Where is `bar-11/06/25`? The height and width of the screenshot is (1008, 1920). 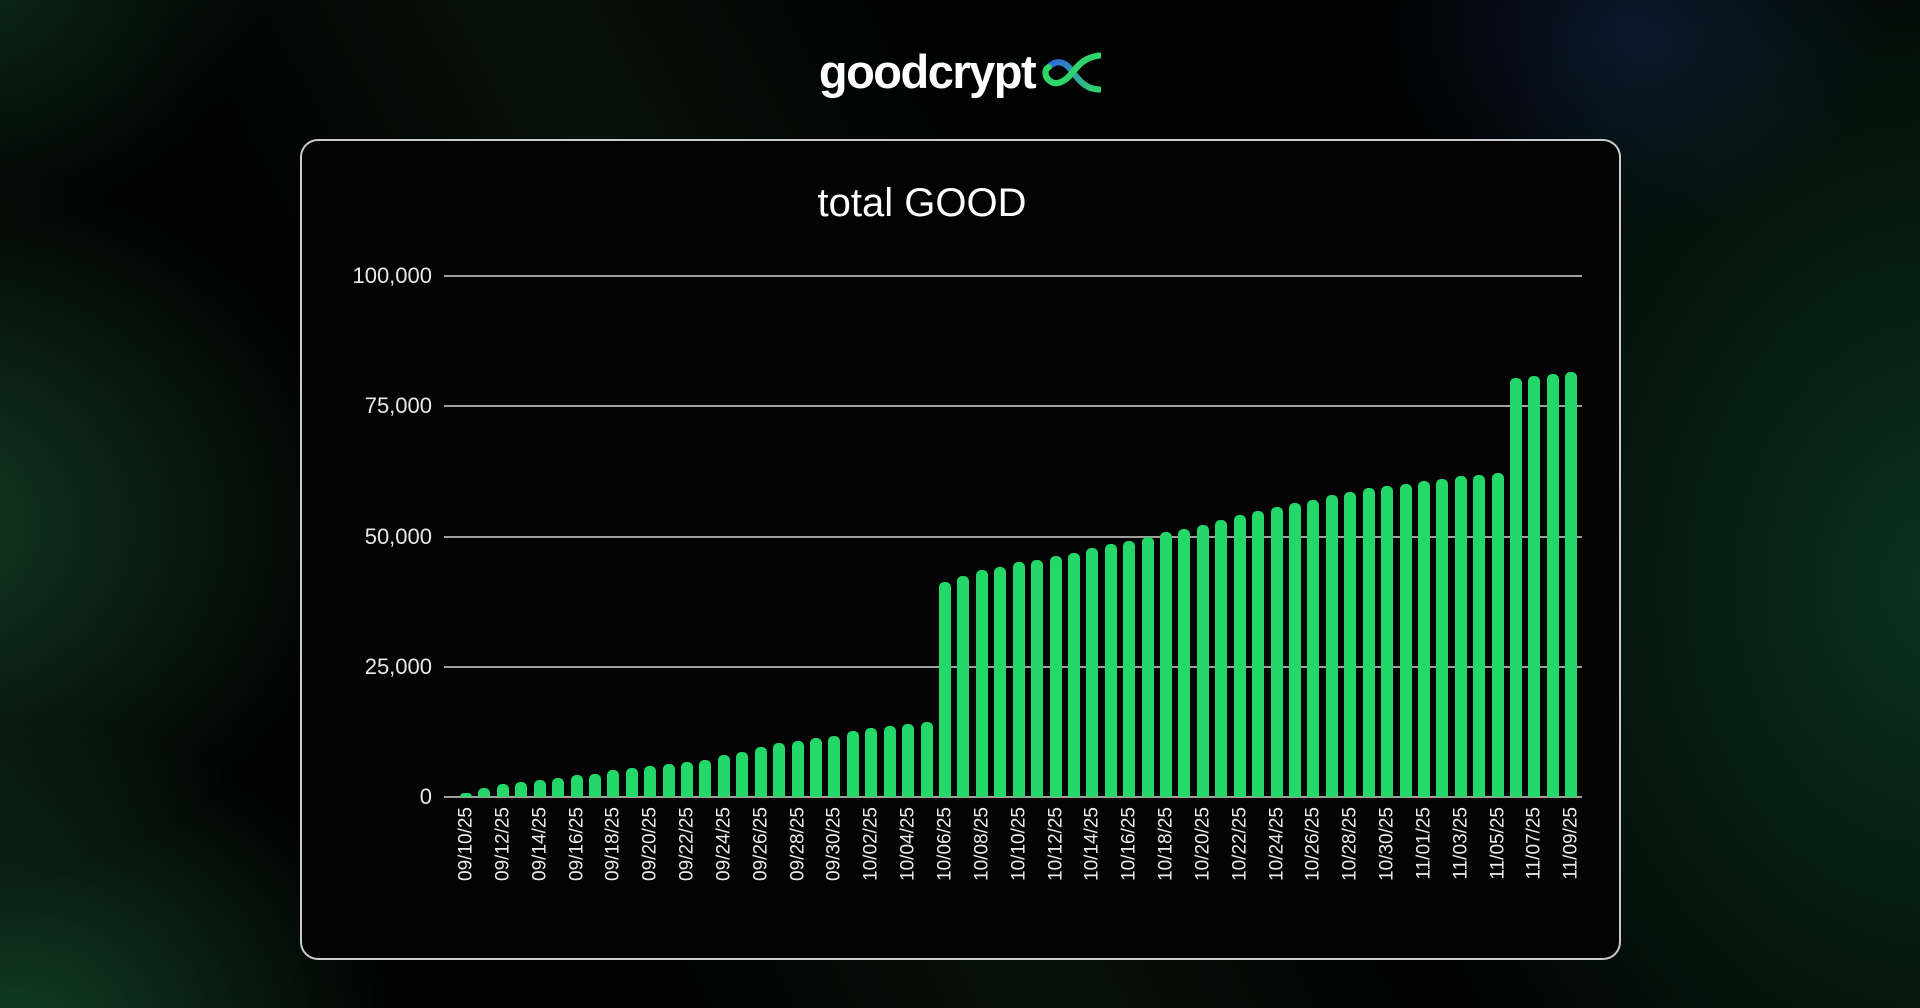
bar-11/06/25 is located at coordinates (1516, 587).